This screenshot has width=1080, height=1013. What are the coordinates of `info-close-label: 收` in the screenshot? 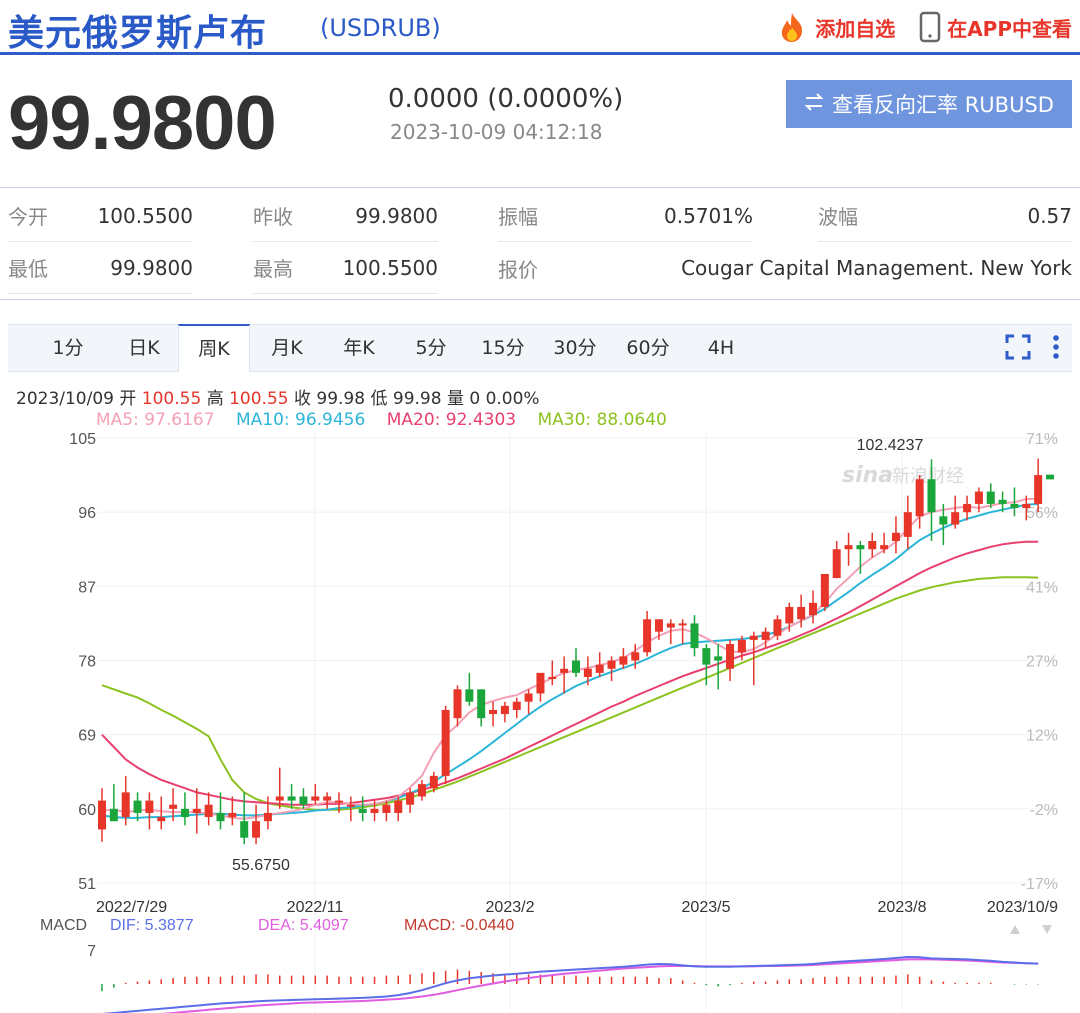 It's located at (302, 399).